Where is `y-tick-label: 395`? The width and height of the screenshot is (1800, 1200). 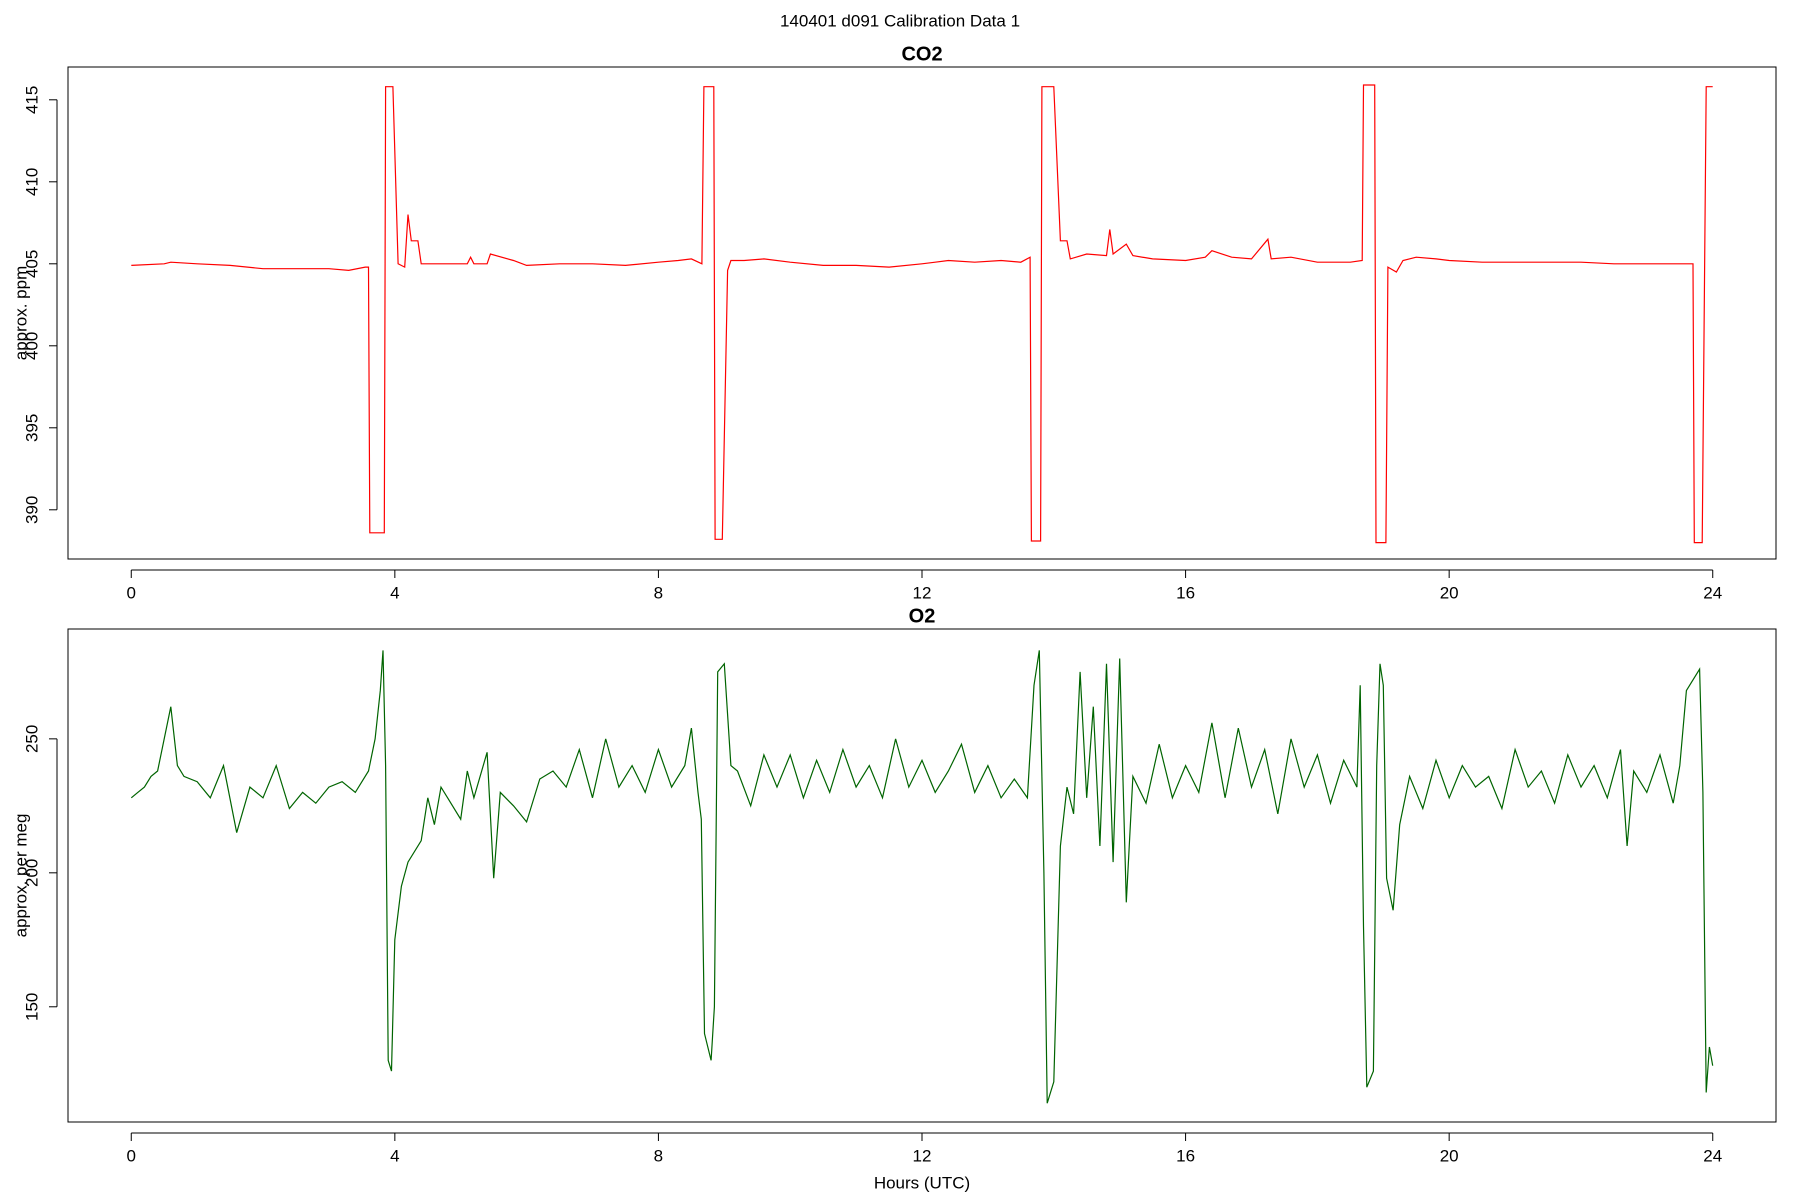
y-tick-label: 395 is located at coordinates (31, 428).